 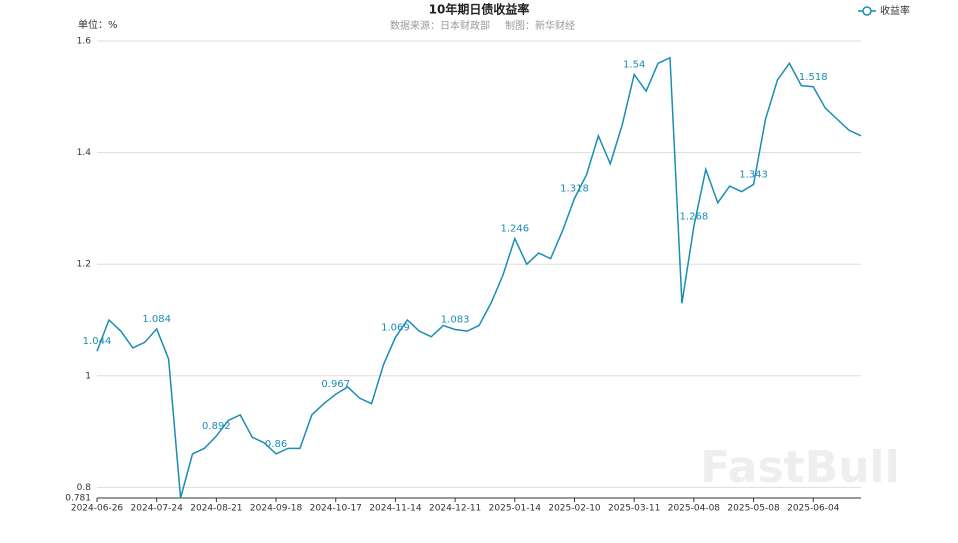 I want to click on legend-marker, so click(x=867, y=11).